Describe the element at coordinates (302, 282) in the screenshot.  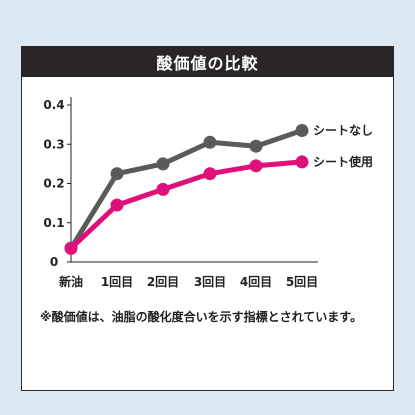
I see `x-tick-label: 5回目` at that location.